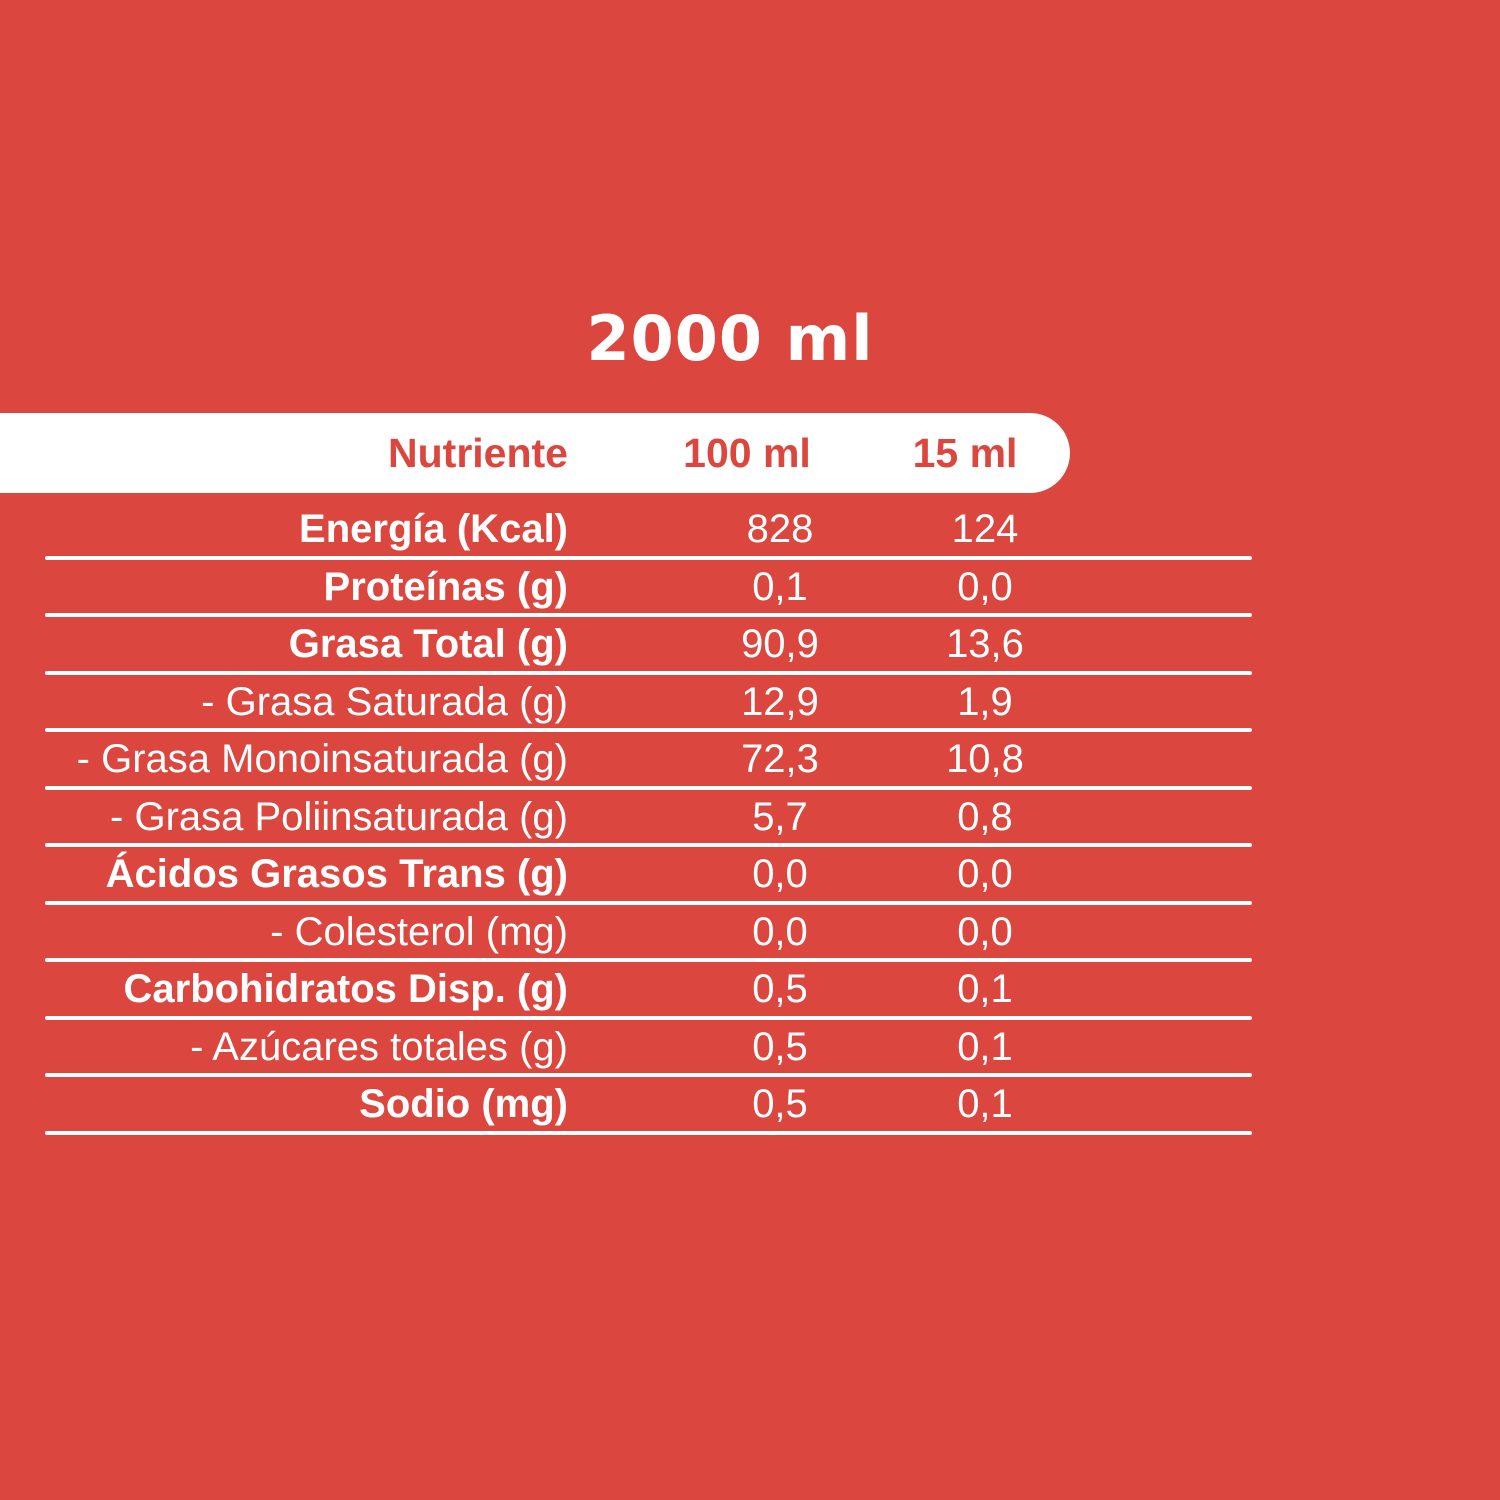 Image resolution: width=1500 pixels, height=1500 pixels. Describe the element at coordinates (747, 453) in the screenshot. I see `header-per-100ml: 100 ml` at that location.